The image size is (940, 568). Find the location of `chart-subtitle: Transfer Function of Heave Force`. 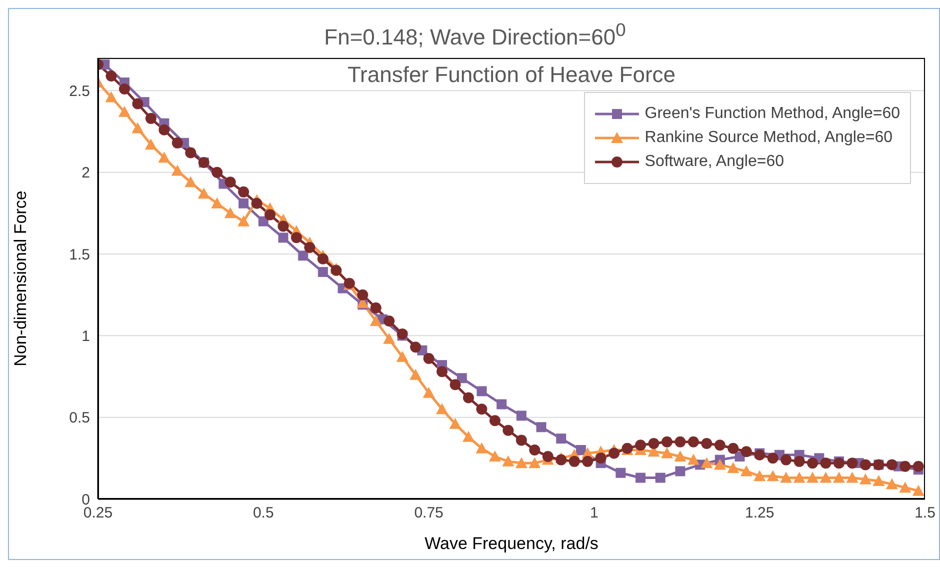

chart-subtitle: Transfer Function of Heave Force is located at coordinates (511, 75).